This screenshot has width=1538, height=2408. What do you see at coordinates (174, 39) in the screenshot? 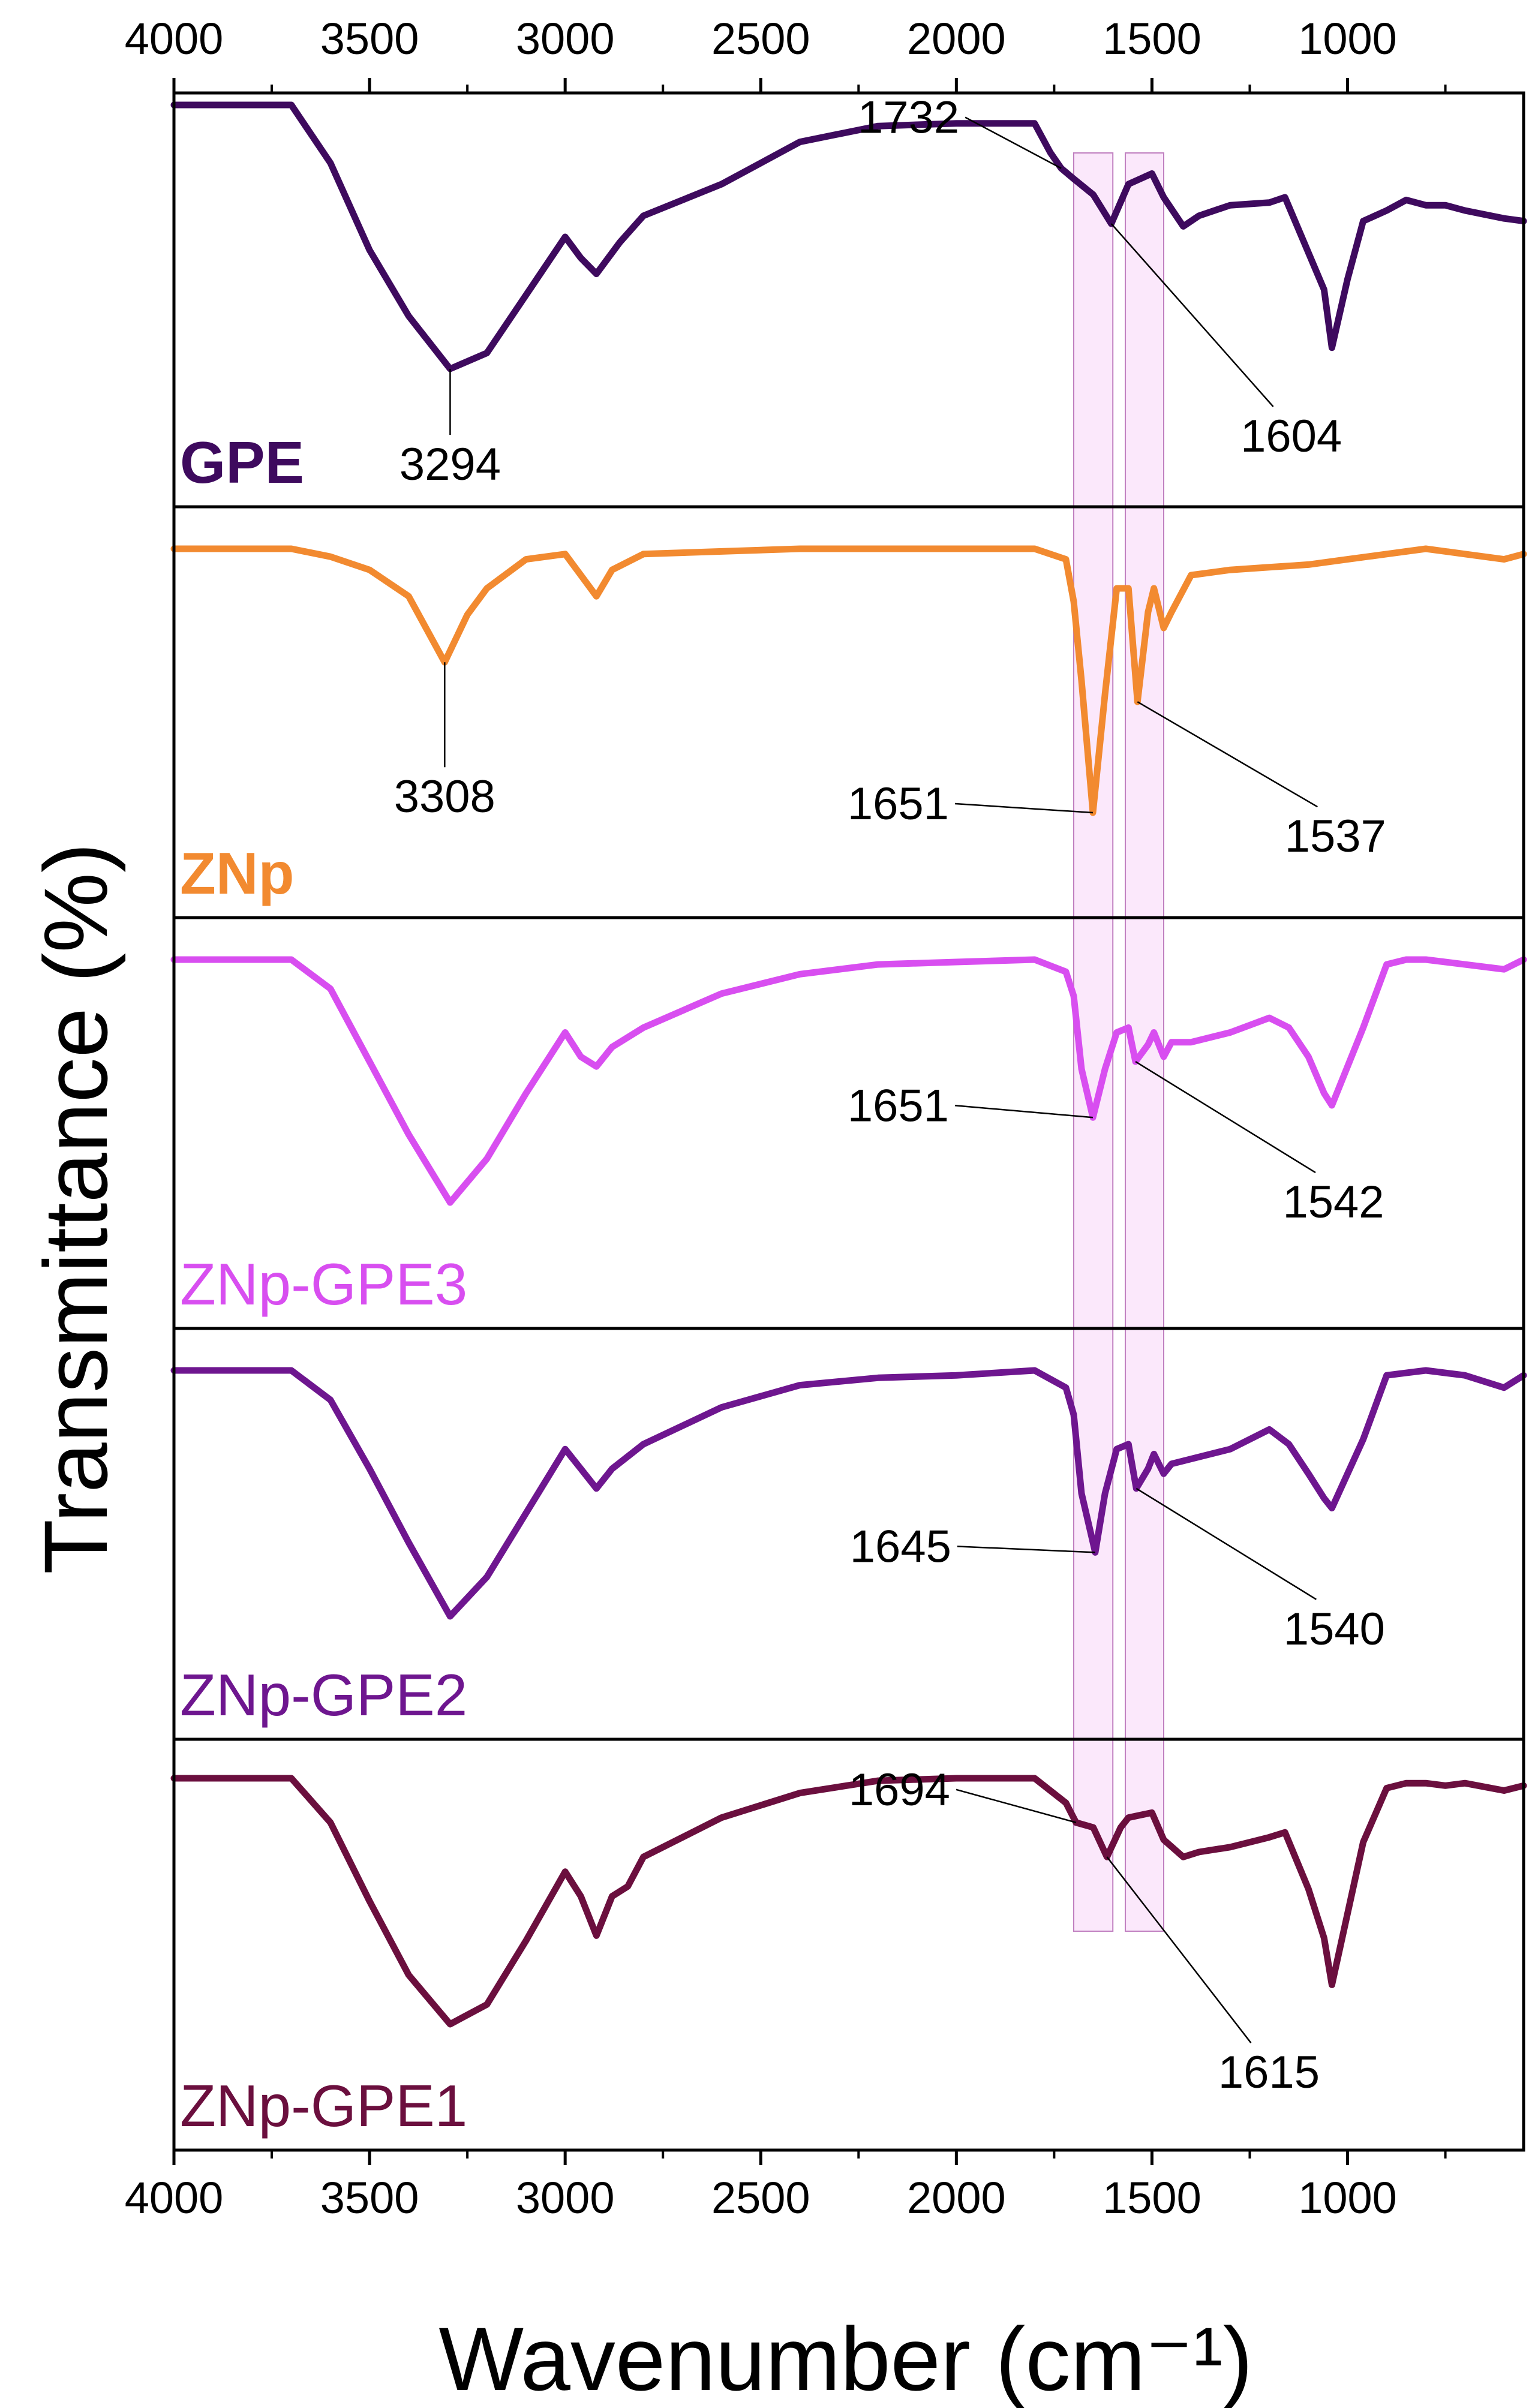
I see `x-tick-label-top-4000: 4000` at bounding box center [174, 39].